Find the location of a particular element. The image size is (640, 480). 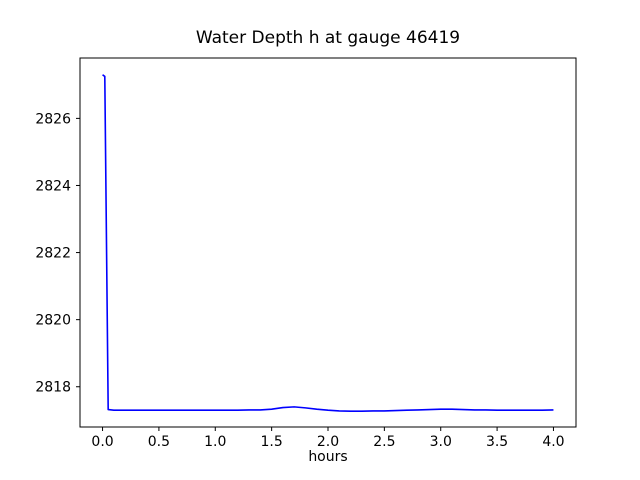

y-tick-label: 2824 is located at coordinates (53, 186).